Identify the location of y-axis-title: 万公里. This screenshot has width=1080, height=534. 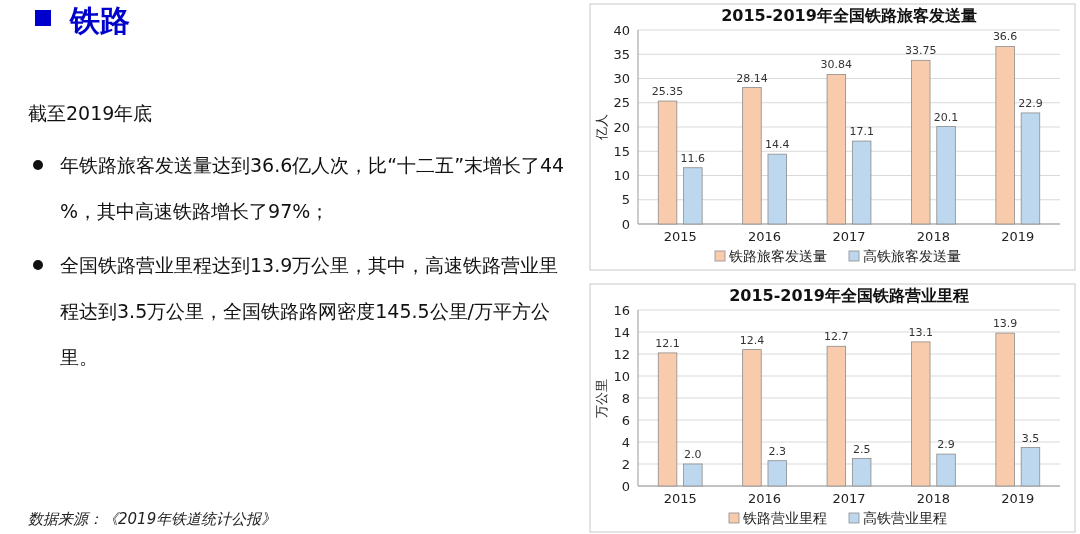
(601, 398).